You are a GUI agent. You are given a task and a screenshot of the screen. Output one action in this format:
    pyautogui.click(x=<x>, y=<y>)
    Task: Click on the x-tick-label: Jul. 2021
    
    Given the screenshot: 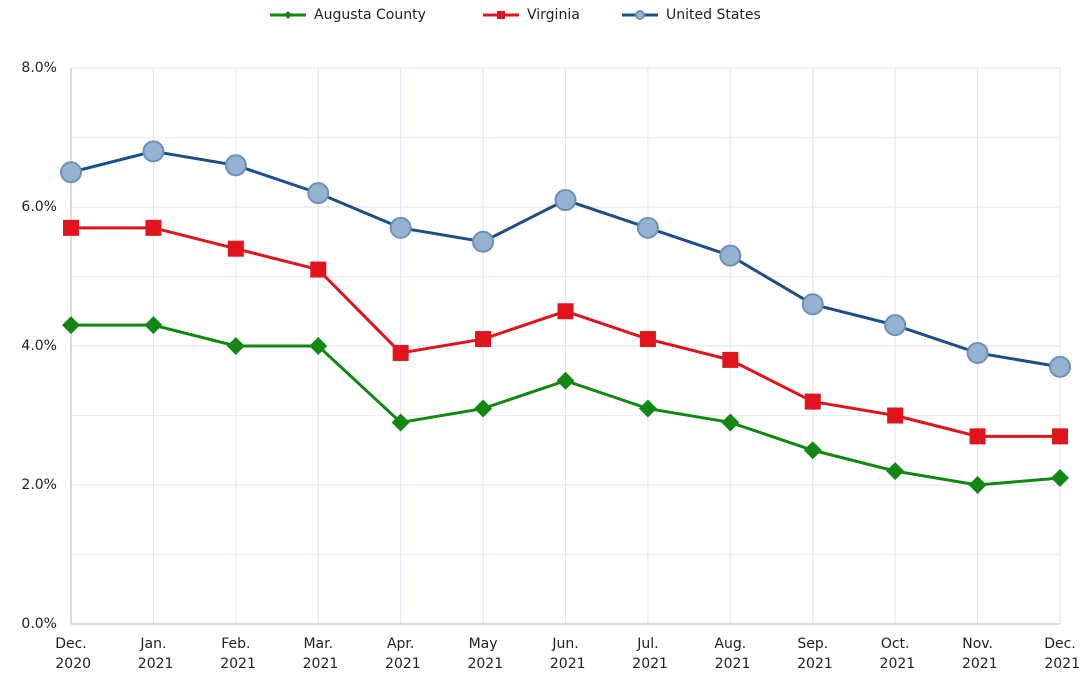 What is the action you would take?
    pyautogui.click(x=648, y=654)
    